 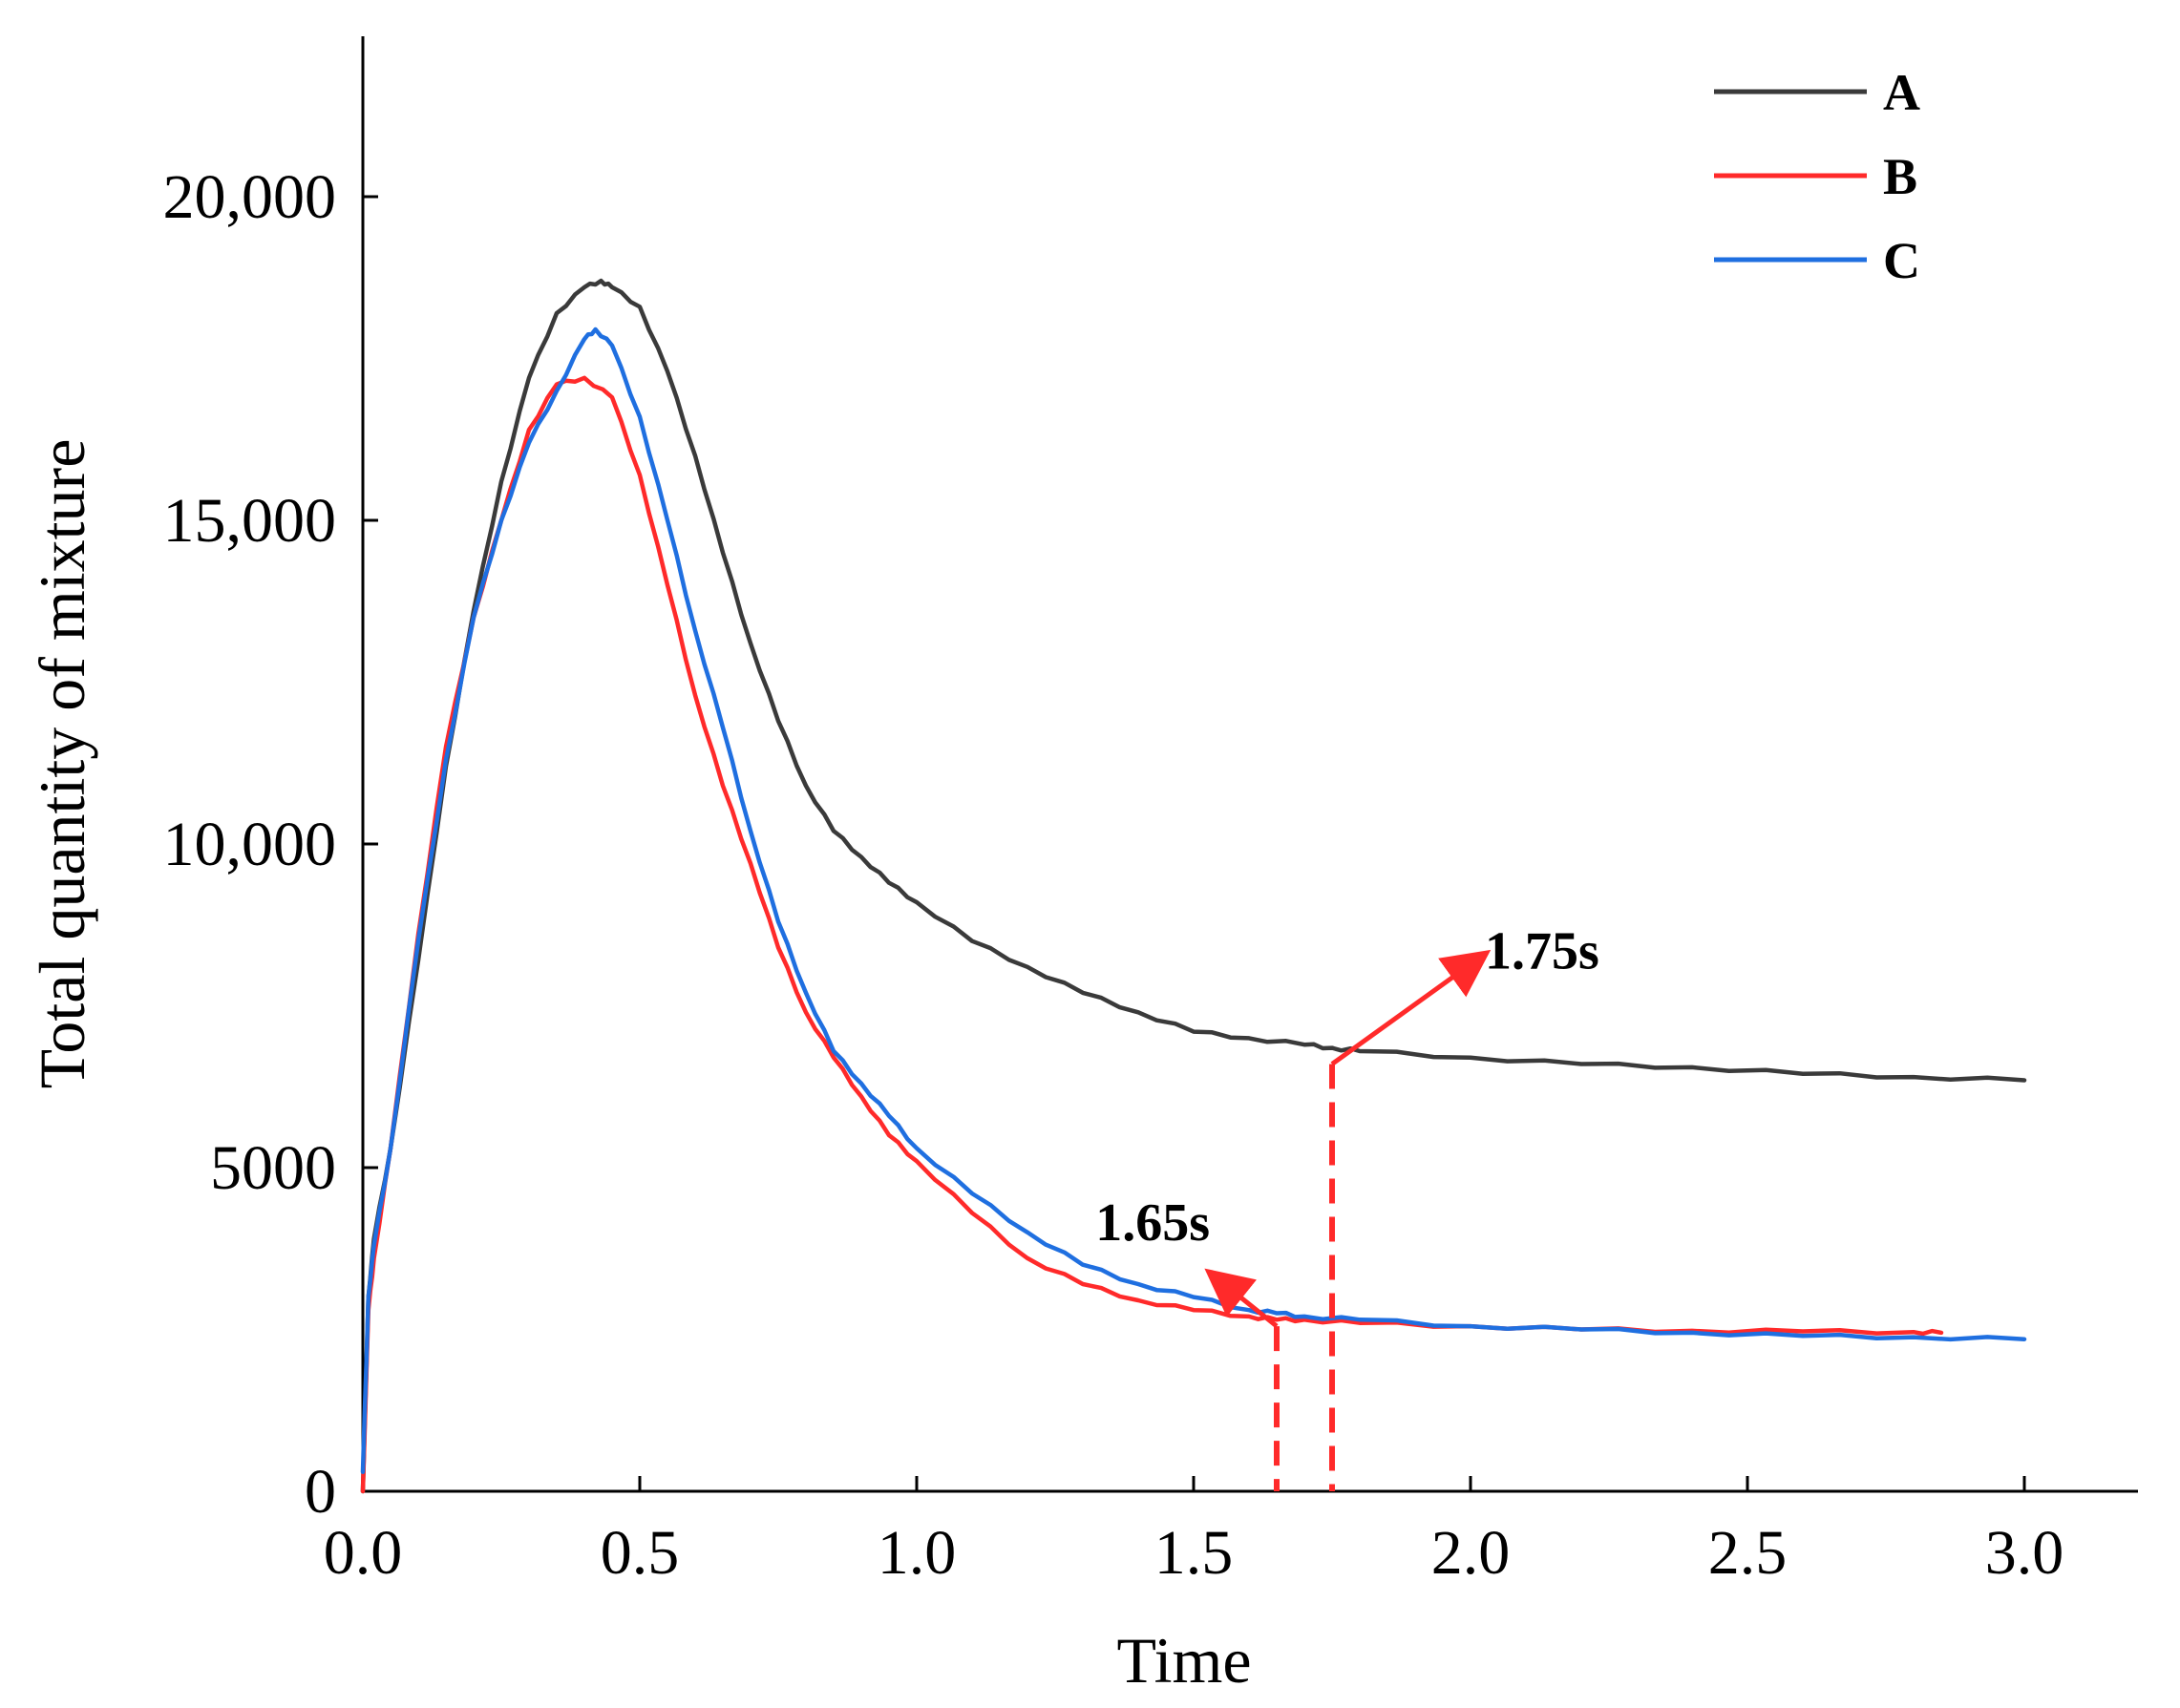 I want to click on legend: ABC, so click(x=1817, y=177).